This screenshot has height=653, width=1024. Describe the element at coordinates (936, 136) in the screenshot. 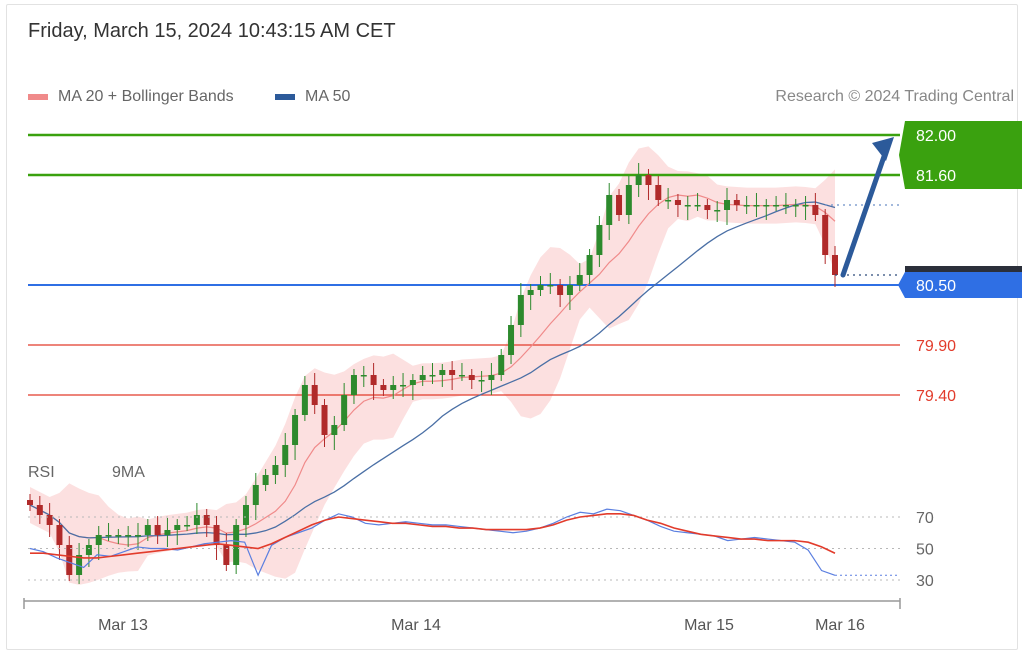

I see `level-tag-82-00: 82.00` at that location.